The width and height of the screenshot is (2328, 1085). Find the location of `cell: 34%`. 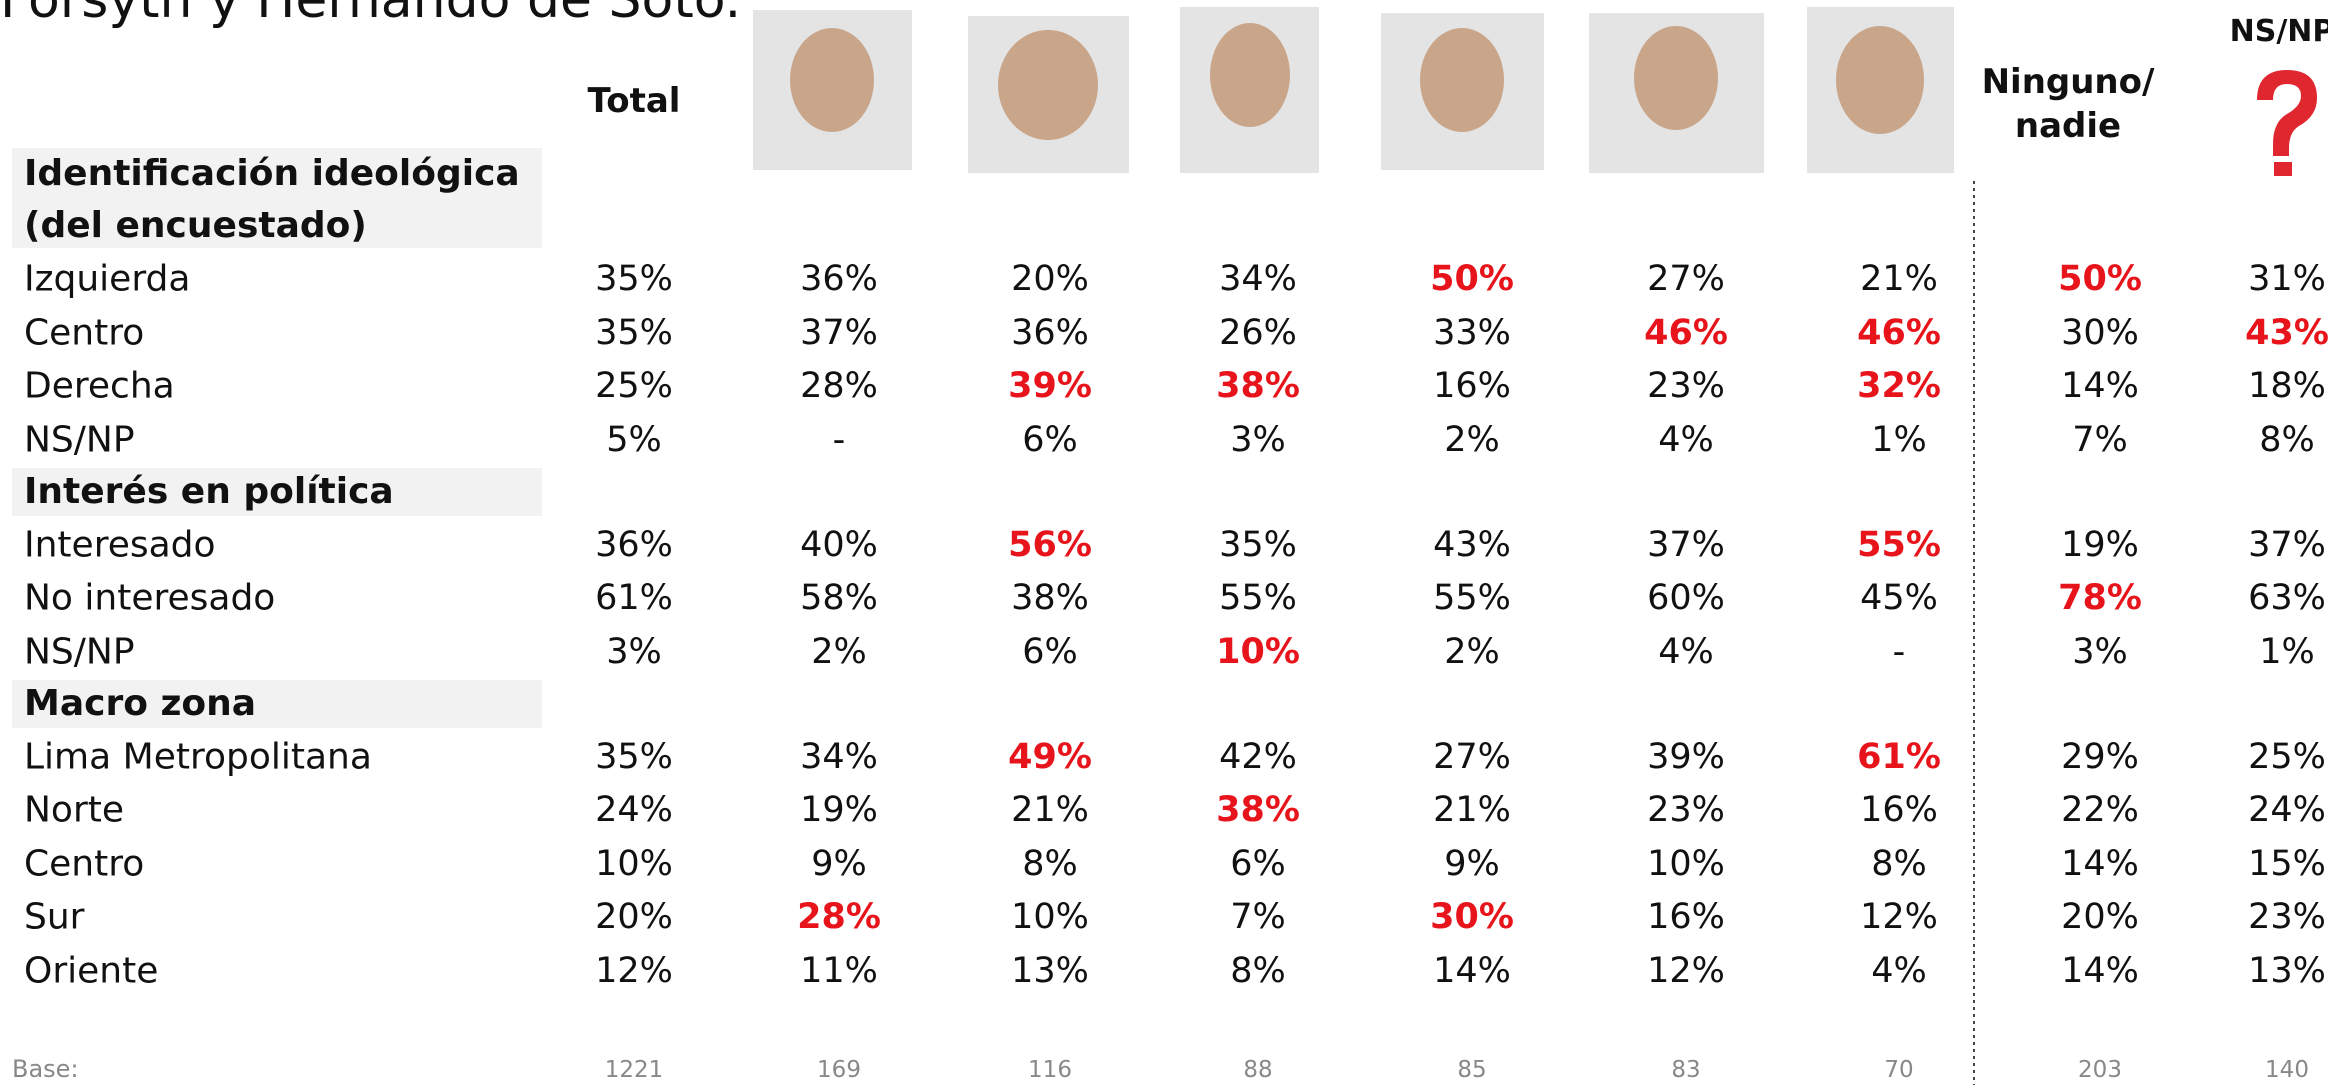

cell: 34% is located at coordinates (839, 756).